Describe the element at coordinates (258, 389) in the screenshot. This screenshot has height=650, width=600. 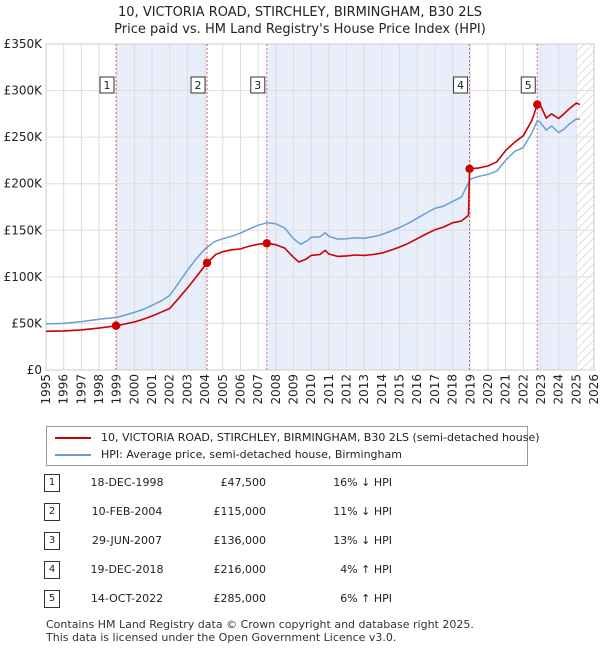
I see `x-tick-label: 2007` at that location.